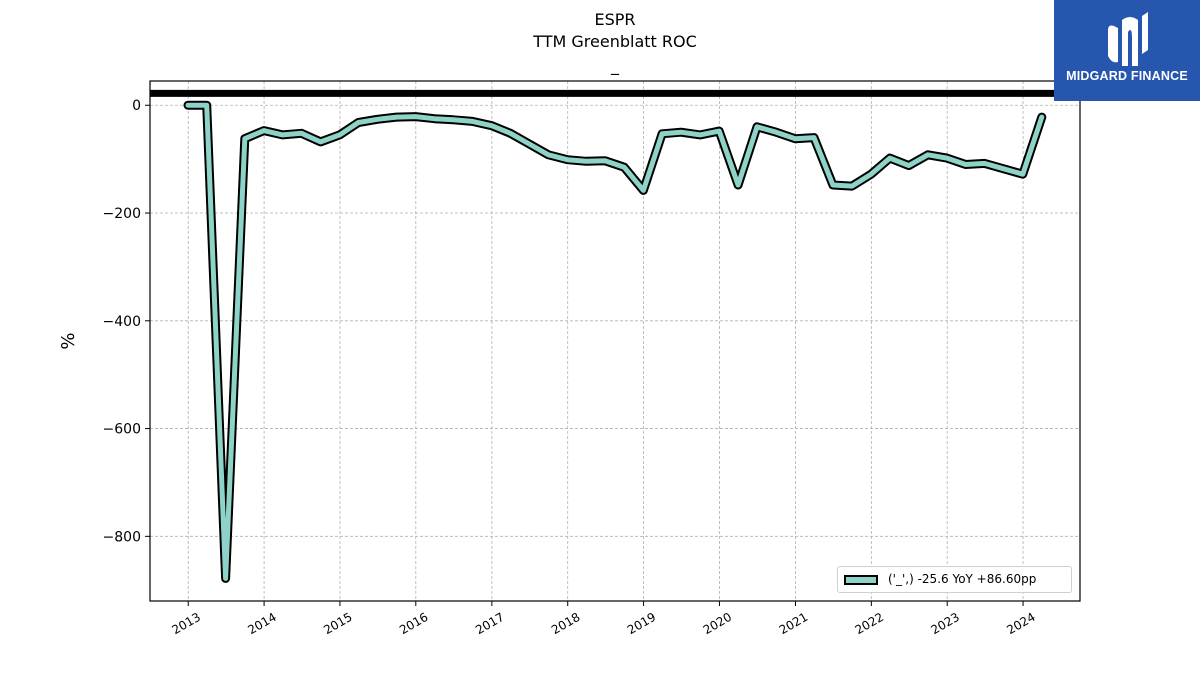 Image resolution: width=1200 pixels, height=675 pixels. I want to click on x-tick-label: 2014, so click(261, 623).